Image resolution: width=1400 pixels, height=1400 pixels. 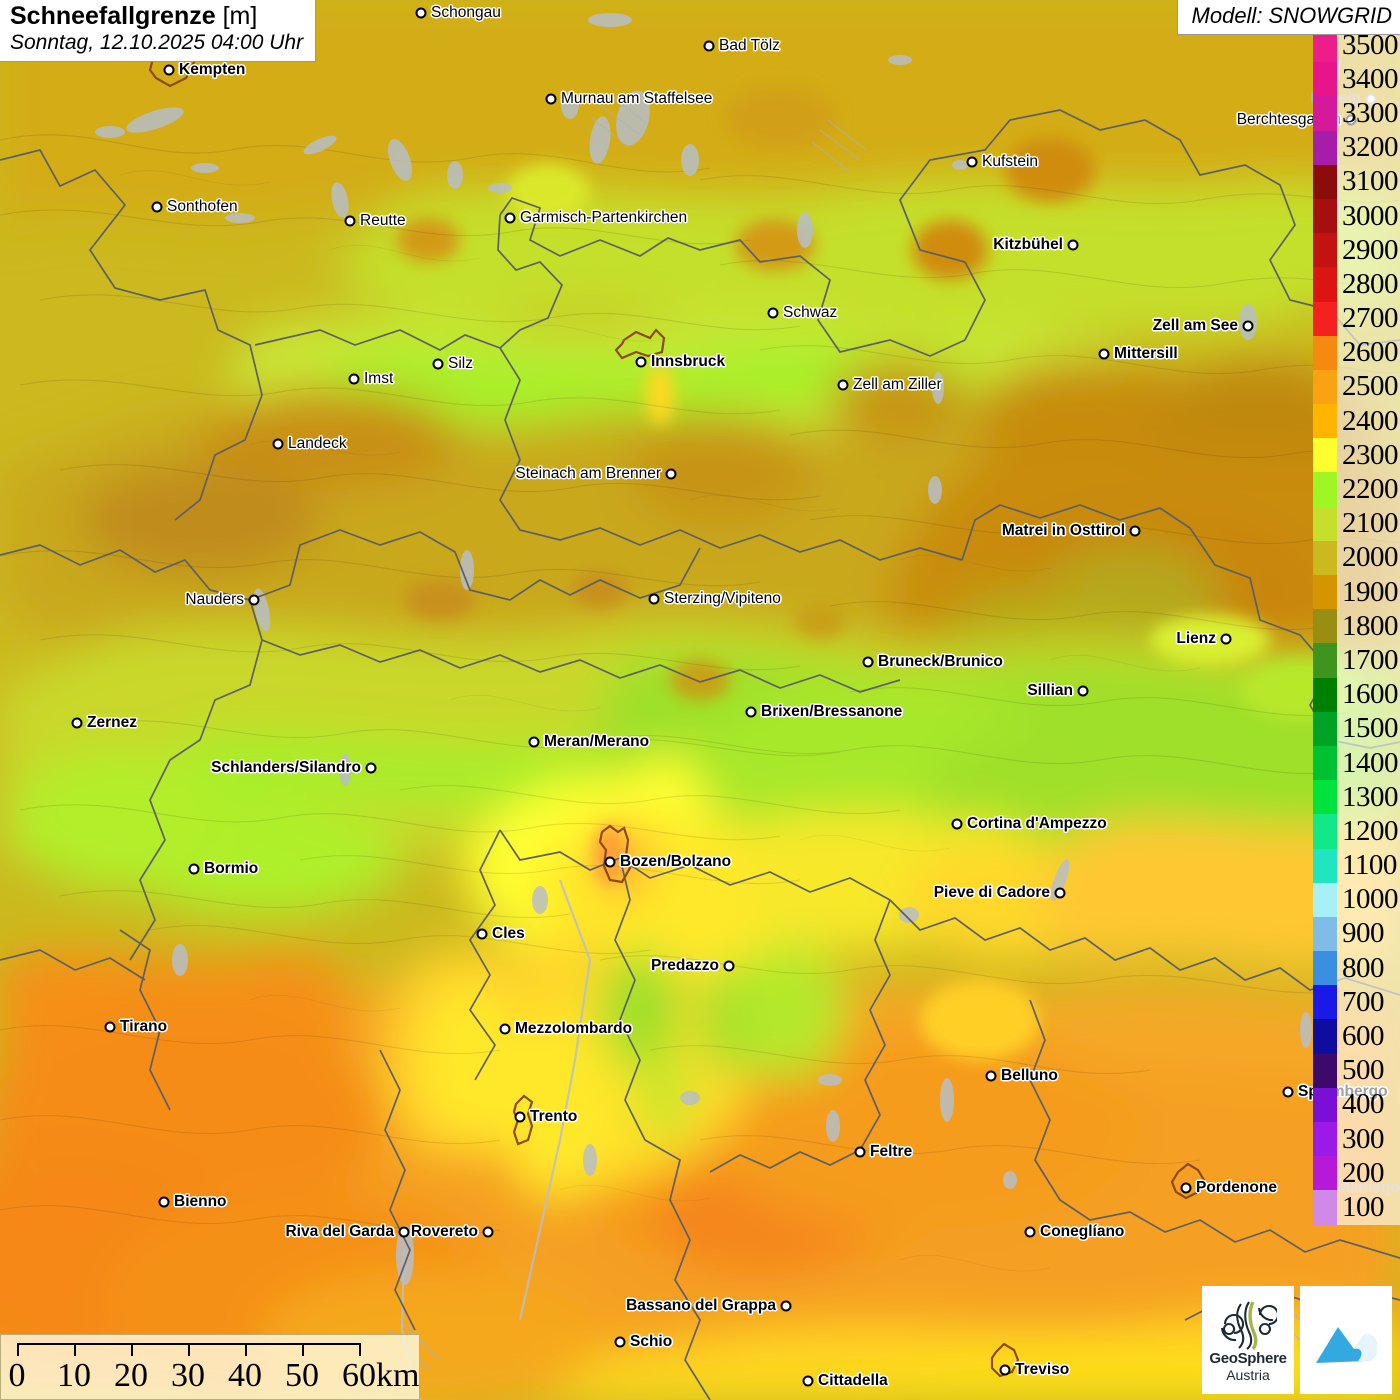 I want to click on scale-bar: 0 10 20 30 40 50 60km, so click(x=210, y=1367).